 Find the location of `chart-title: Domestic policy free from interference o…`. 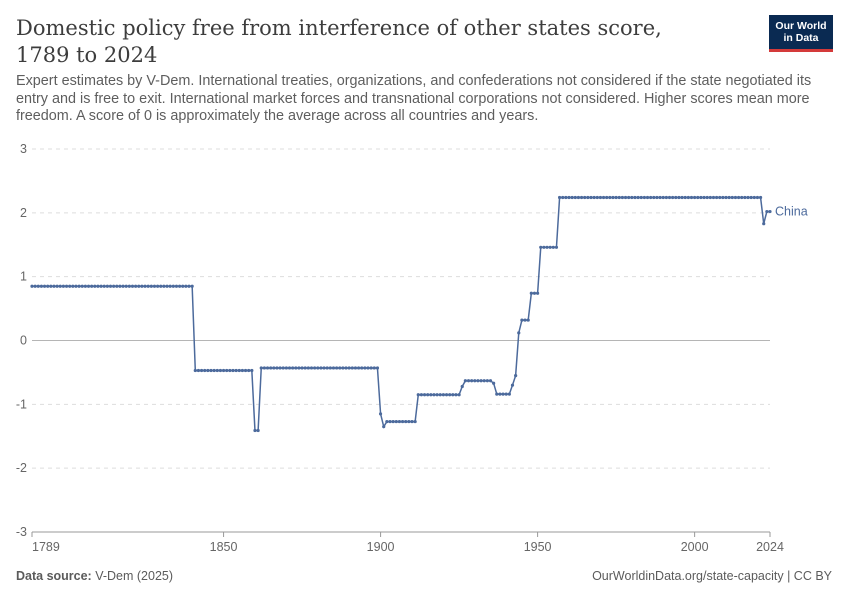

chart-title: Domestic policy free from interference o… is located at coordinates (339, 41).